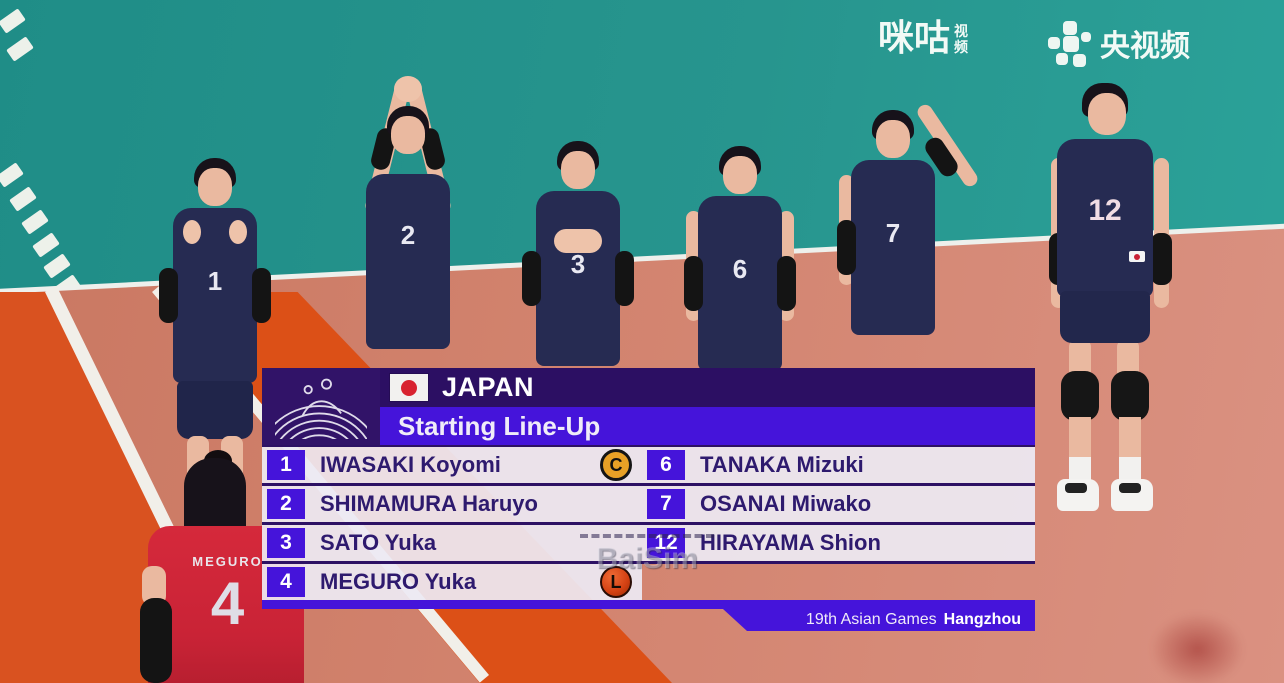 Image resolution: width=1284 pixels, height=683 pixels. I want to click on player-jersey: 7, so click(893, 247).